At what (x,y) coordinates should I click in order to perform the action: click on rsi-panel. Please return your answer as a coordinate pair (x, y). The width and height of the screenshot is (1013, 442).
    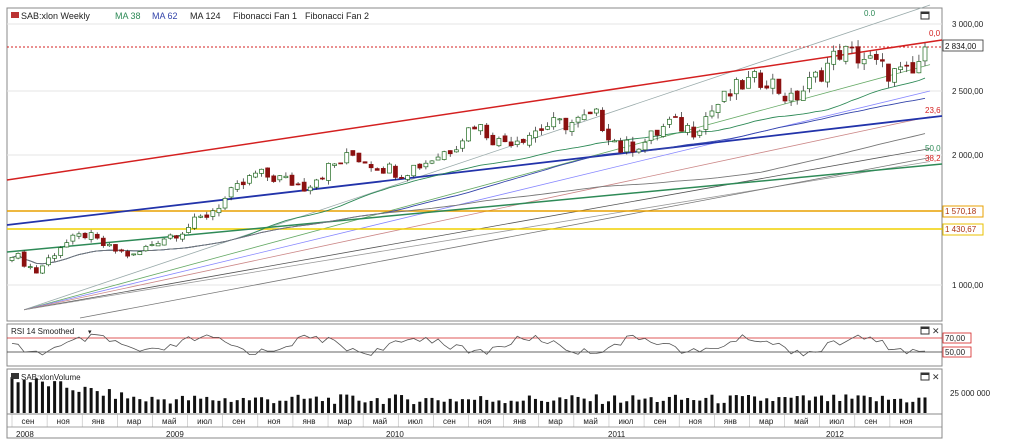
    Looking at the image, I should click on (474, 345).